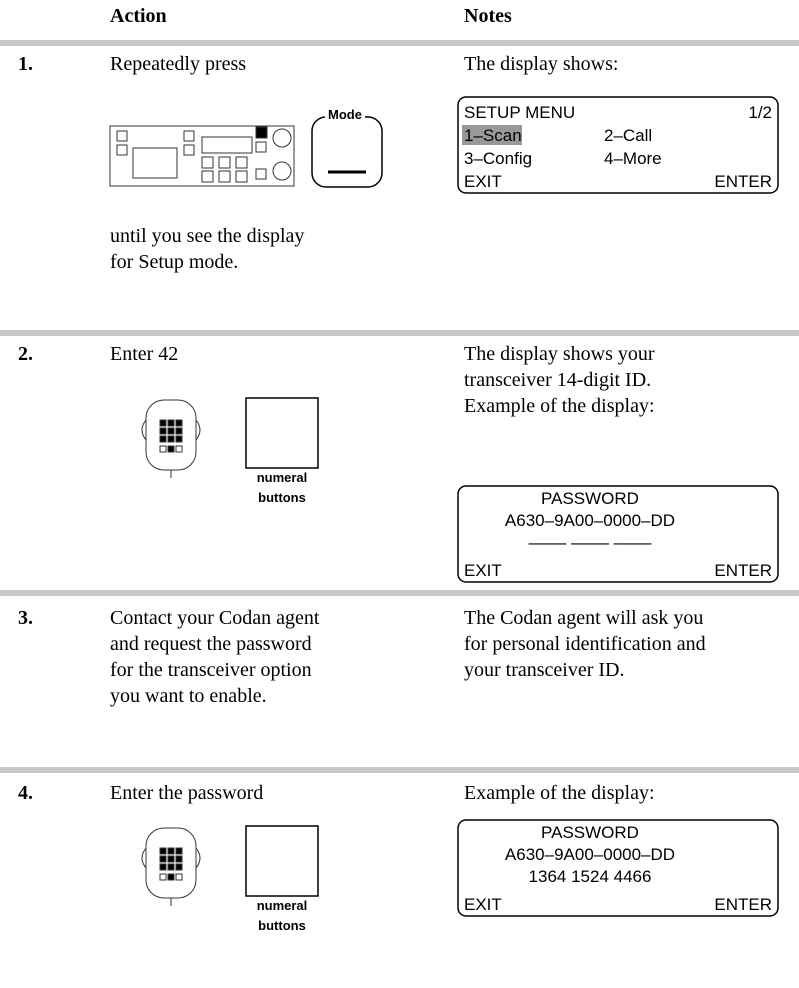  Describe the element at coordinates (25, 354) in the screenshot. I see `step-number: 2.` at that location.